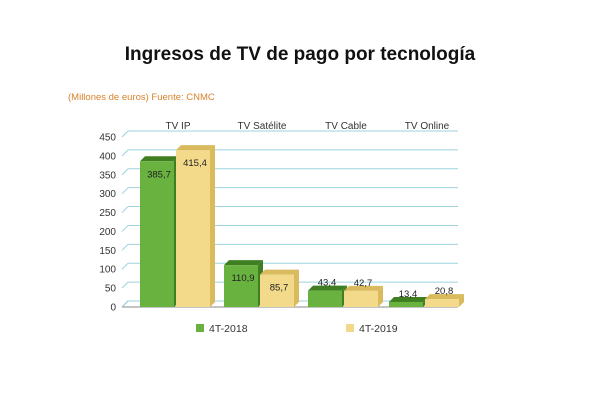  I want to click on chart-title: Ingresos de TV de pago por tecnología, so click(300, 54).